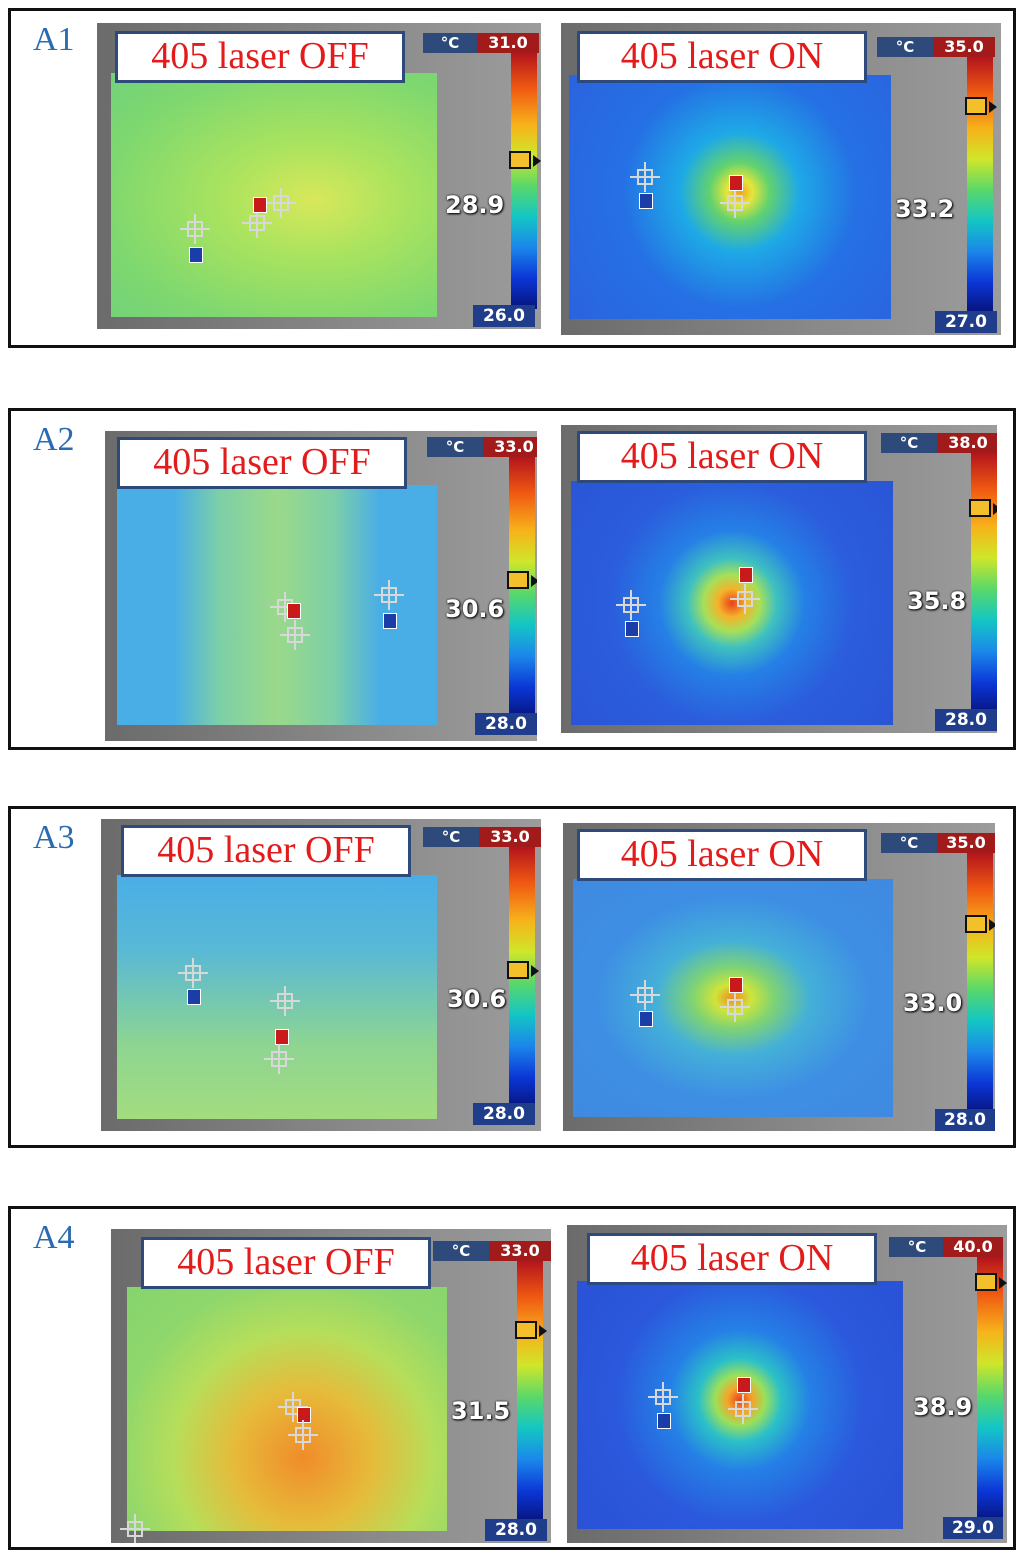 The height and width of the screenshot is (1559, 1024). I want to click on thermal-image-on-a3, so click(733, 998).